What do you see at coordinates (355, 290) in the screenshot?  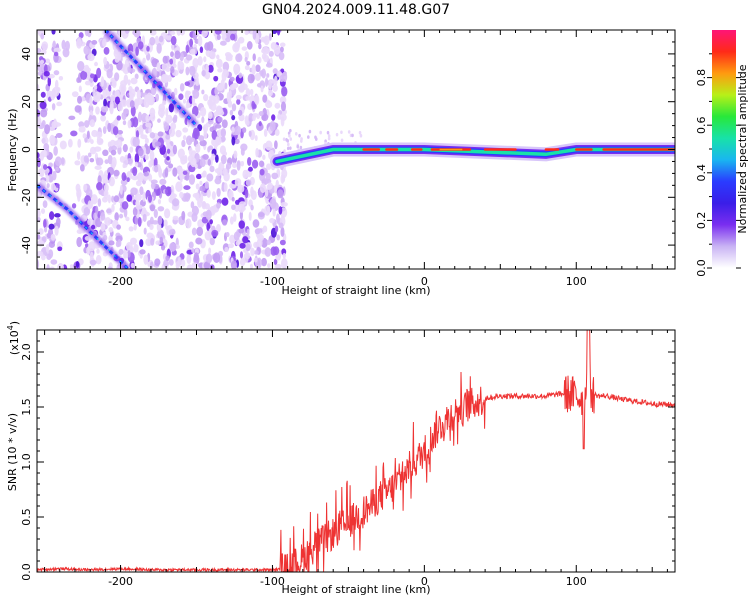 I see `spectrogram-xlabel: Height of straight line (km)` at bounding box center [355, 290].